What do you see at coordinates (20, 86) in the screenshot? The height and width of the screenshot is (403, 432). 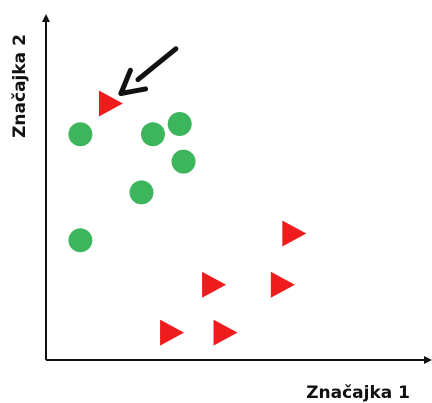 I see `y-axis-label: Značajka 2` at bounding box center [20, 86].